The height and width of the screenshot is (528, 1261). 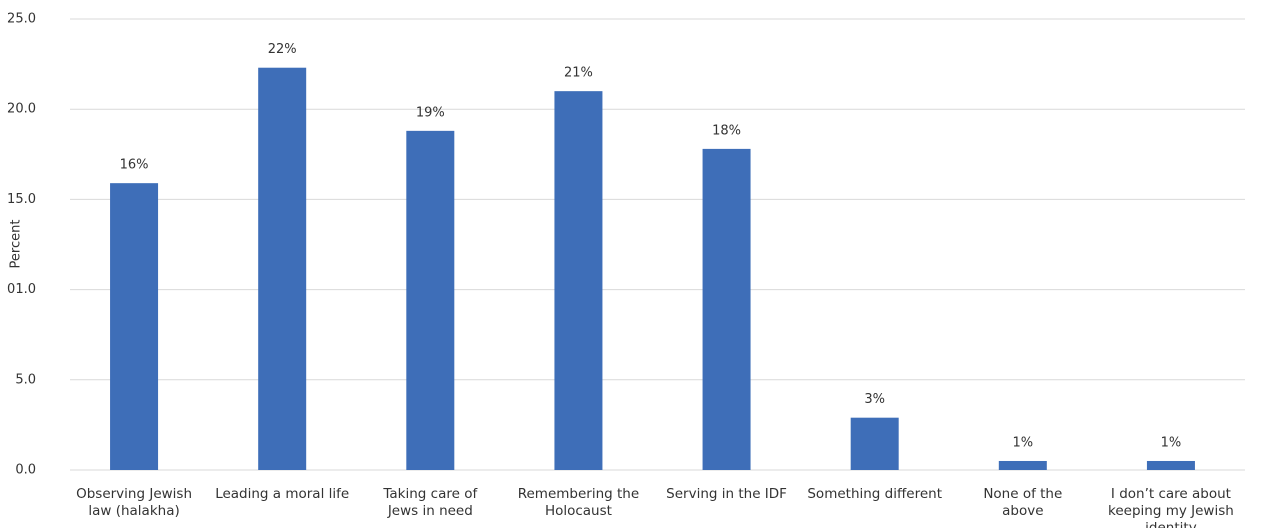 I want to click on x-tick-label: Something different, so click(x=874, y=494).